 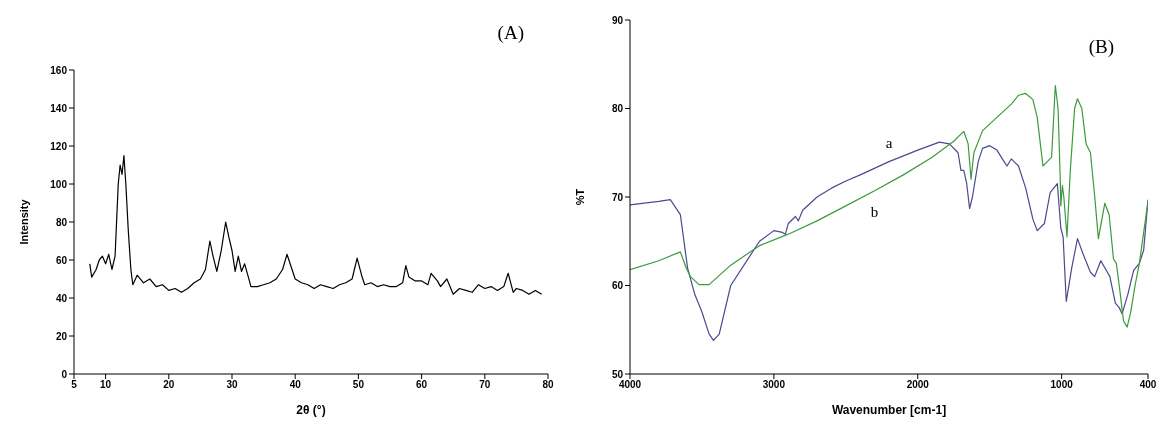 I want to click on x-axis-title: Wavenumber [cm-1], so click(x=889, y=410).